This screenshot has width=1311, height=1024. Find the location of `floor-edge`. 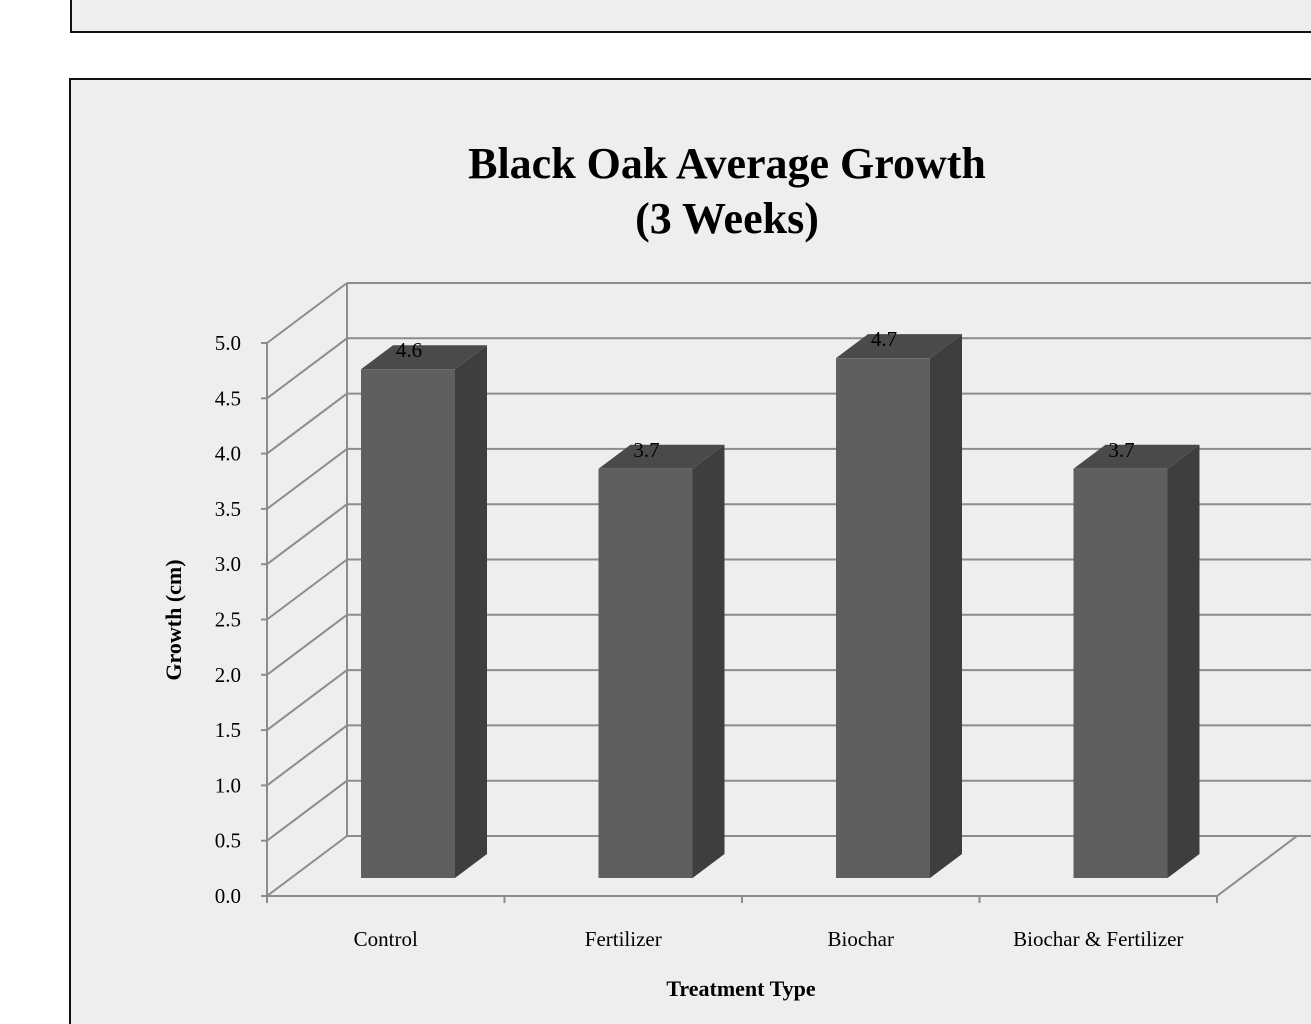

floor-edge is located at coordinates (1257, 866).